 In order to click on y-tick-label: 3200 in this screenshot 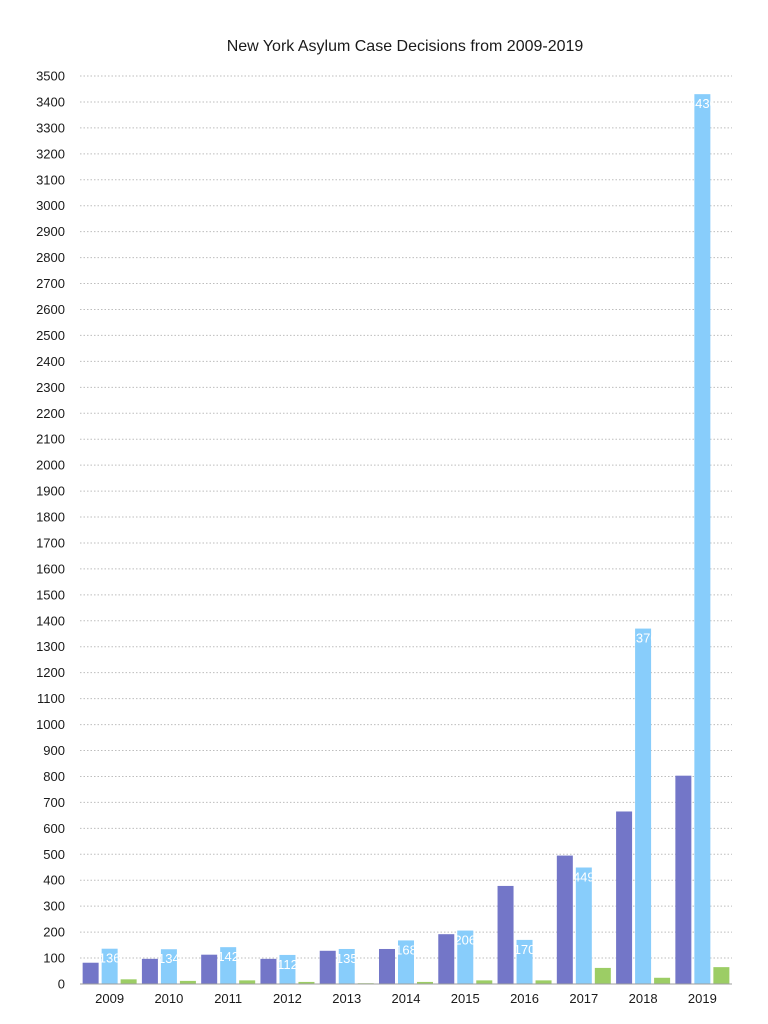, I will do `click(50, 153)`.